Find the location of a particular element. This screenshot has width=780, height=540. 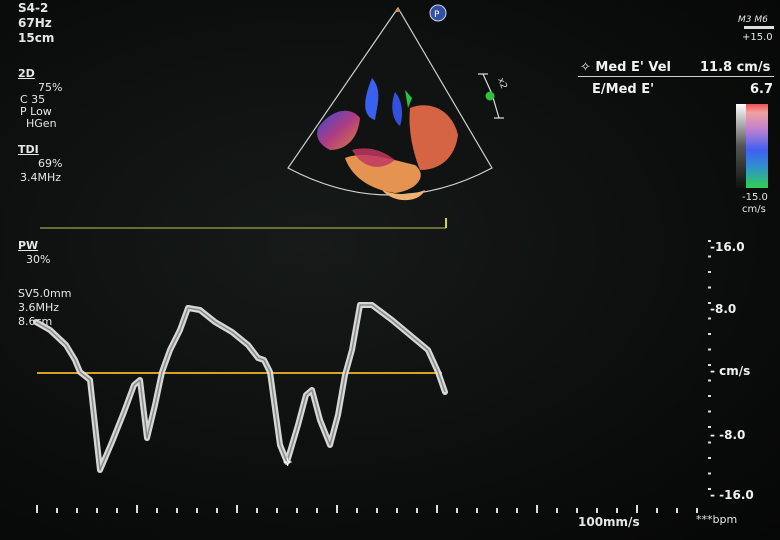

sweep-speed: 100mm/s is located at coordinates (609, 522).